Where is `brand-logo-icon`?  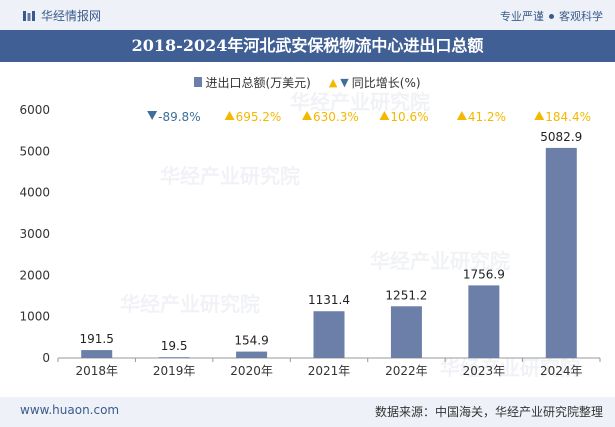 brand-logo-icon is located at coordinates (29, 15).